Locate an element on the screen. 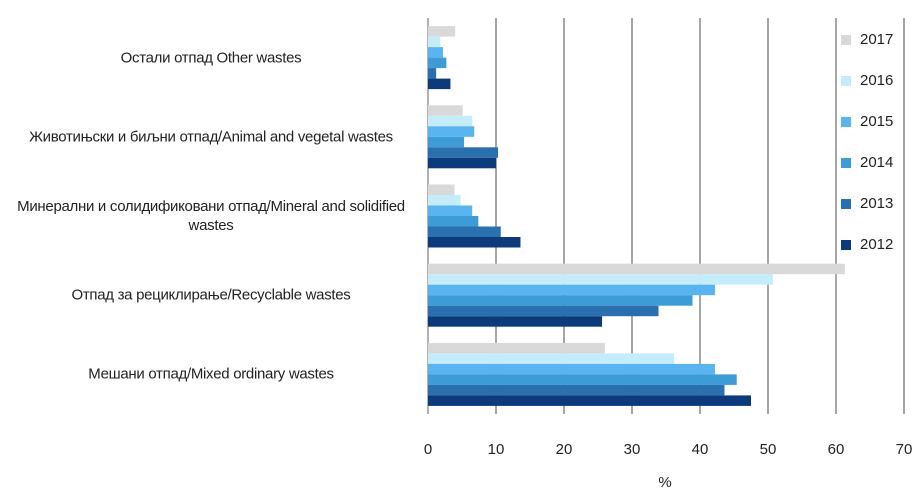 This screenshot has width=913, height=490. x-tick-label: 0 is located at coordinates (428, 449).